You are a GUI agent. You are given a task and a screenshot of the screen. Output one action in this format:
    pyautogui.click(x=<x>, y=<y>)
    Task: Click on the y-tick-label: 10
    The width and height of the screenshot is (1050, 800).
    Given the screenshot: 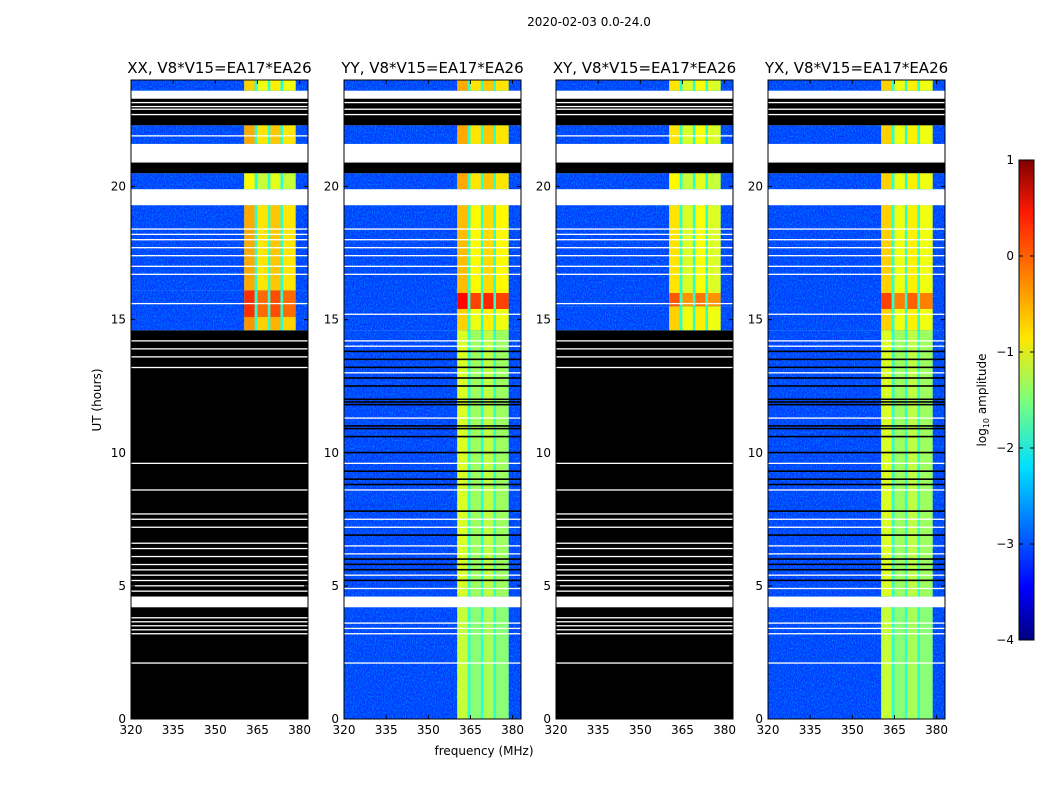 What is the action you would take?
    pyautogui.click(x=543, y=453)
    